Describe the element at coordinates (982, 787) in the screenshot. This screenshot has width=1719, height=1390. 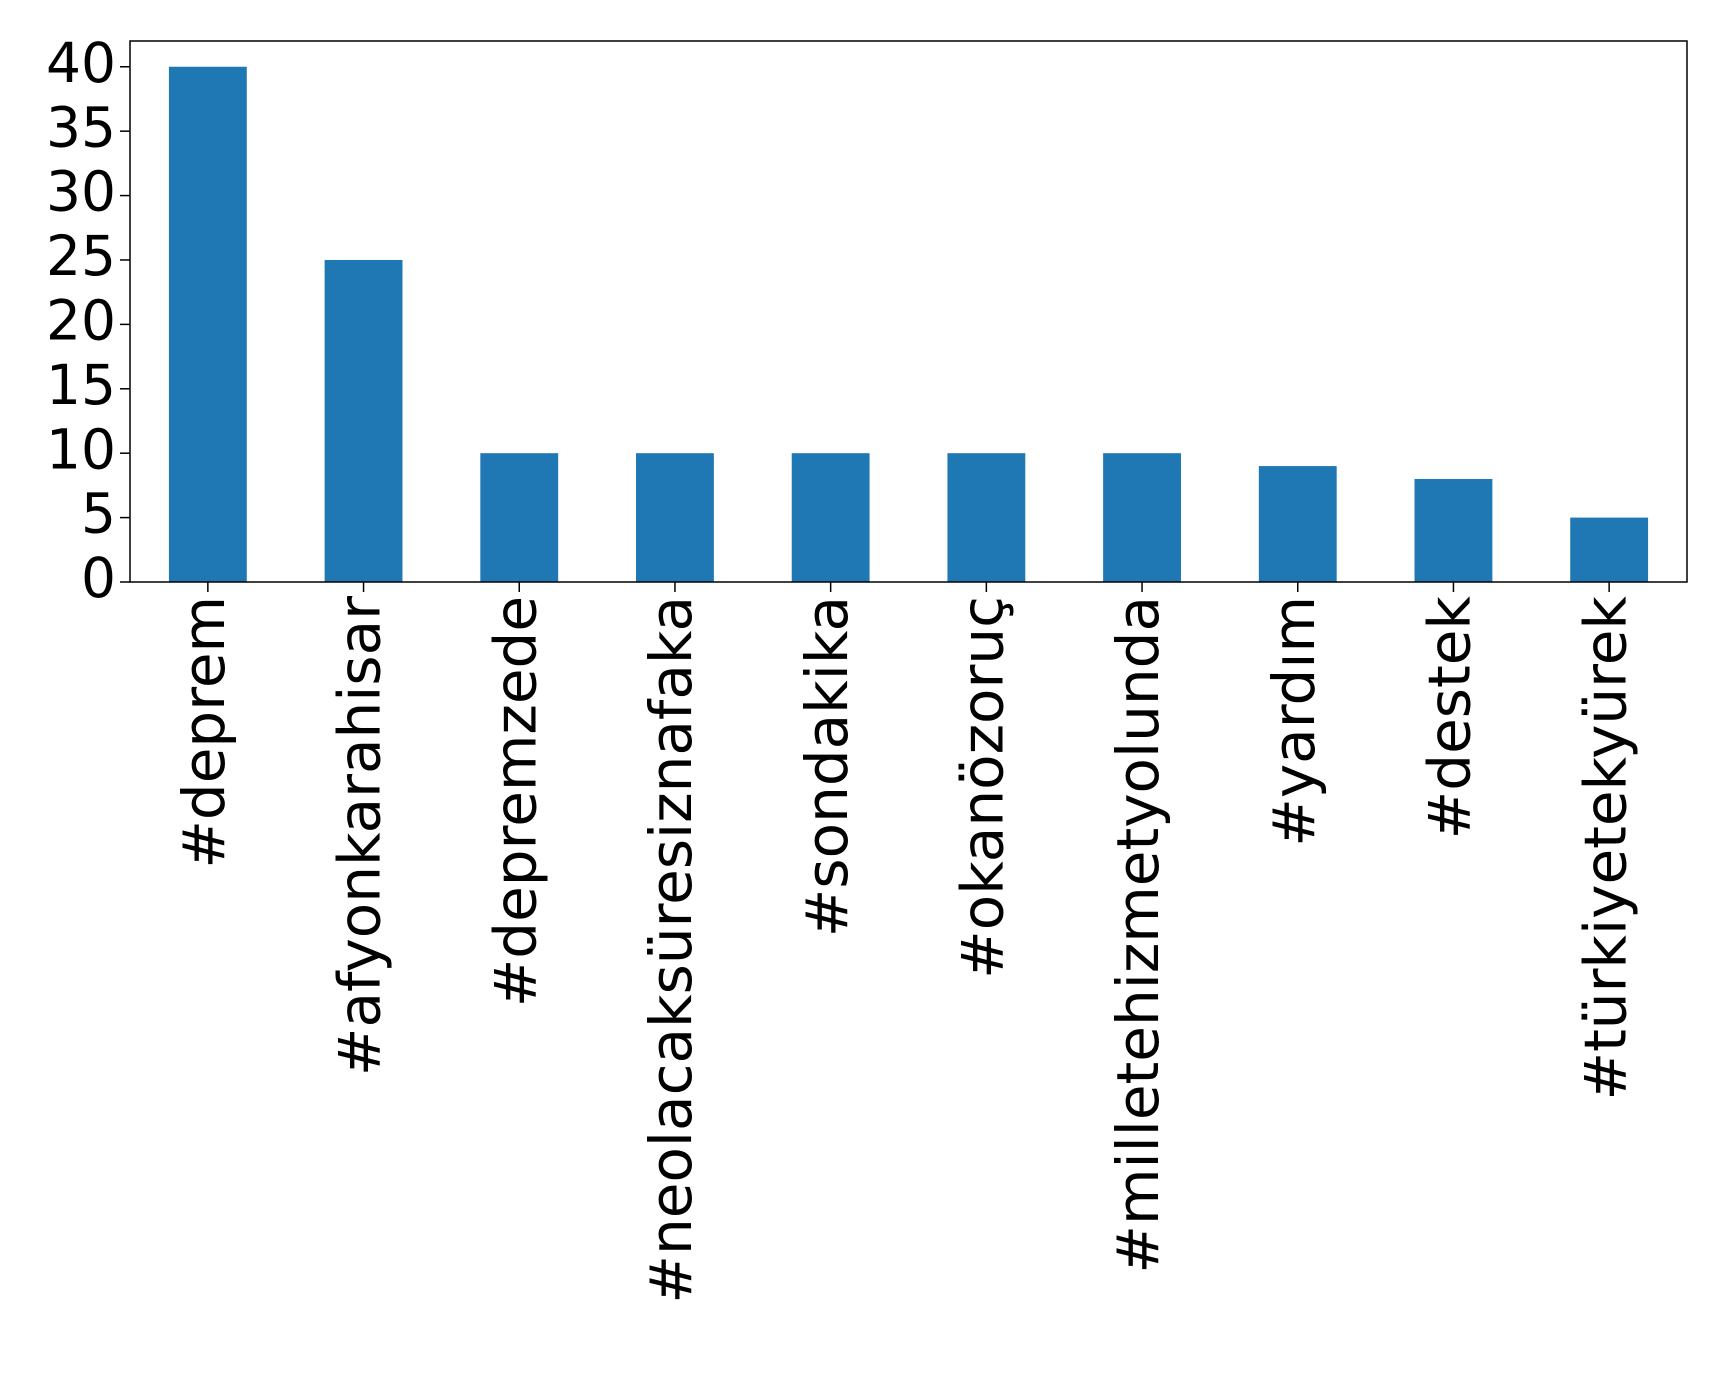
I see `x-tick-label: #okanözoruç` at that location.